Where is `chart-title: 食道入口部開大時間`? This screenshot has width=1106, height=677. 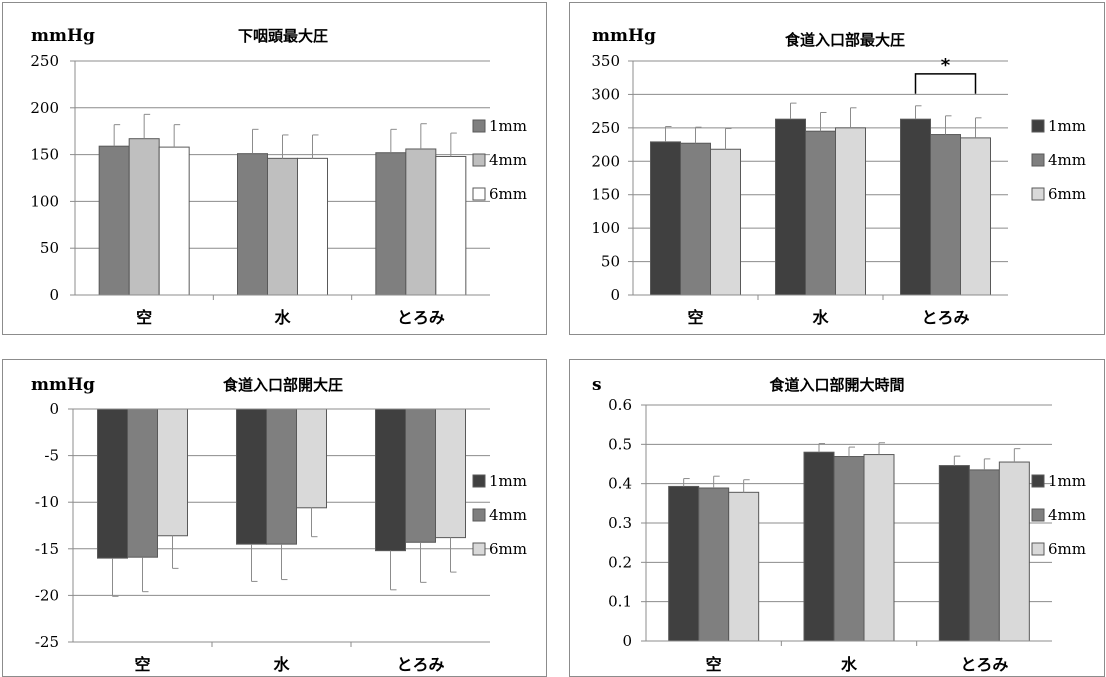 chart-title: 食道入口部開大時間 is located at coordinates (836, 385).